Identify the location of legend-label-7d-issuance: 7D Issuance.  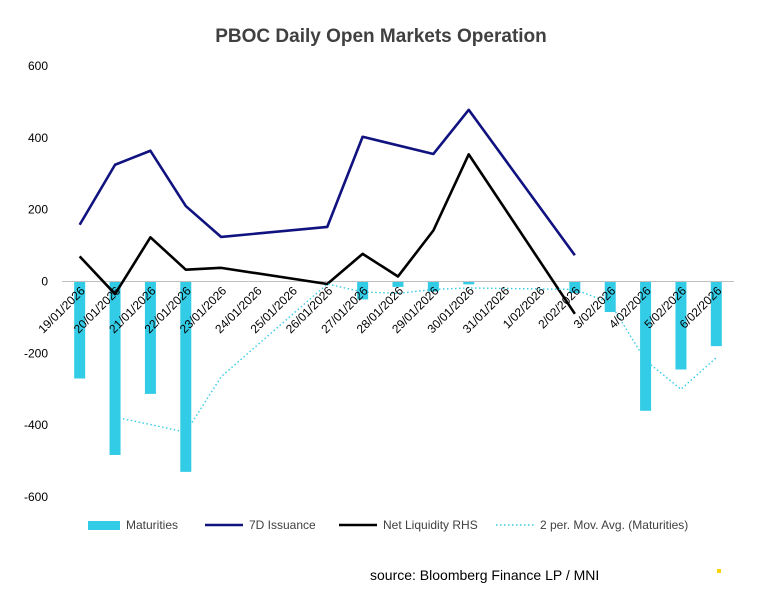
(282, 525).